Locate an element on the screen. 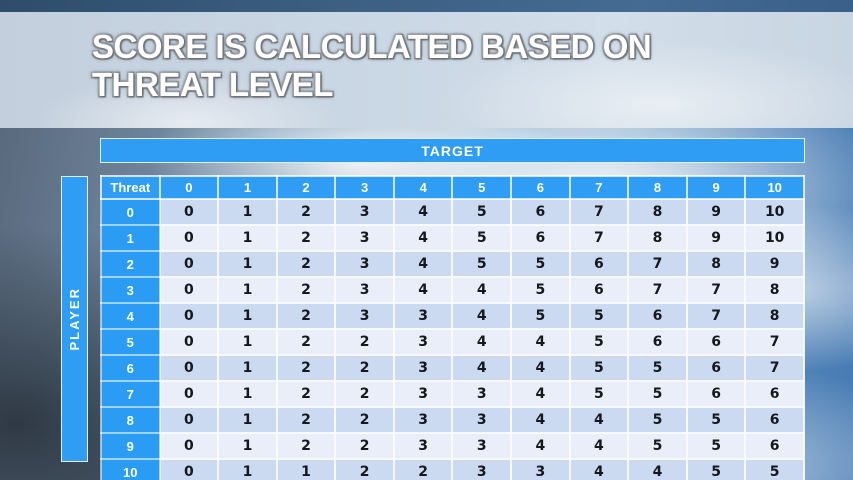 The height and width of the screenshot is (480, 853). column-header-1: 1 is located at coordinates (247, 187).